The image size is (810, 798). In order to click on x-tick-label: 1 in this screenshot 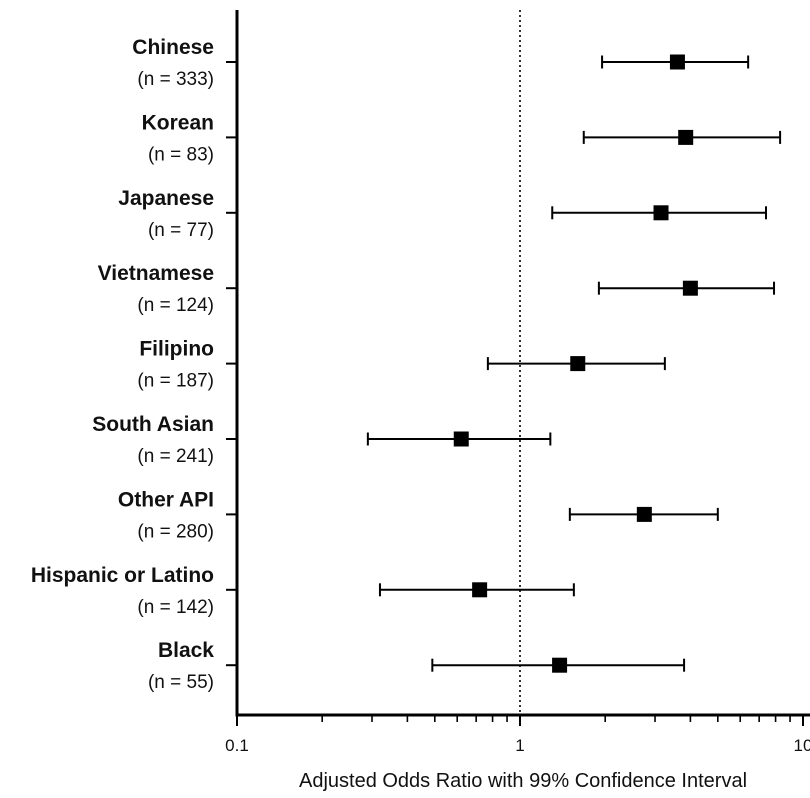, I will do `click(519, 745)`.